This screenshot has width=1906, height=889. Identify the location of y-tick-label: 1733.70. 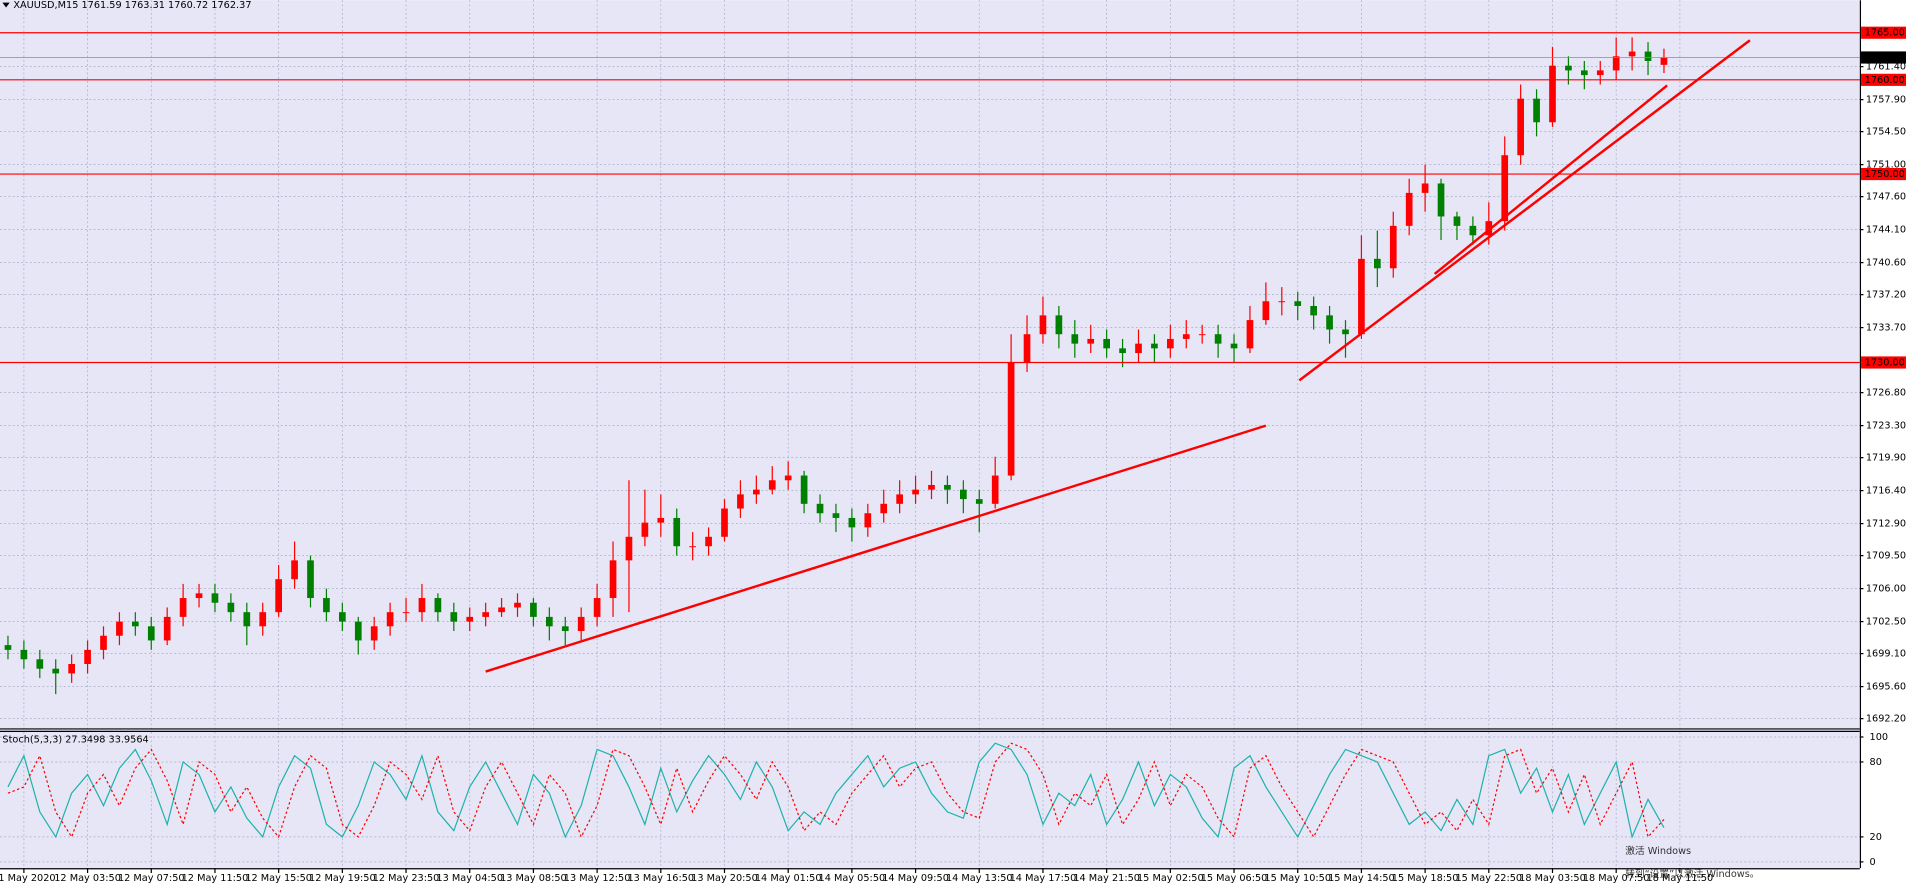
(1886, 328).